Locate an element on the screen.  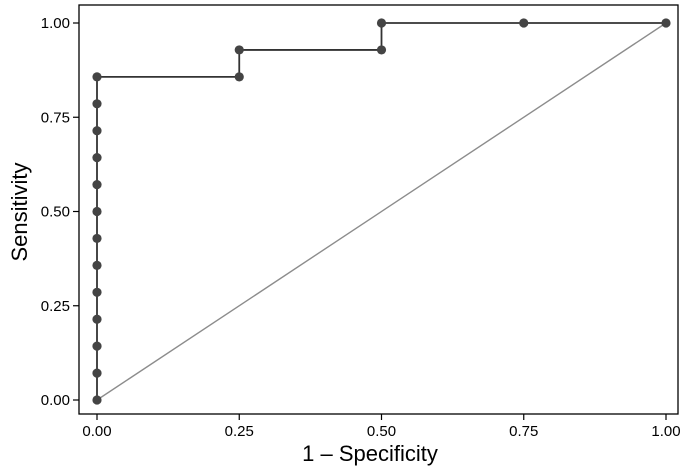
x-tick-label: 0.50 is located at coordinates (381, 431).